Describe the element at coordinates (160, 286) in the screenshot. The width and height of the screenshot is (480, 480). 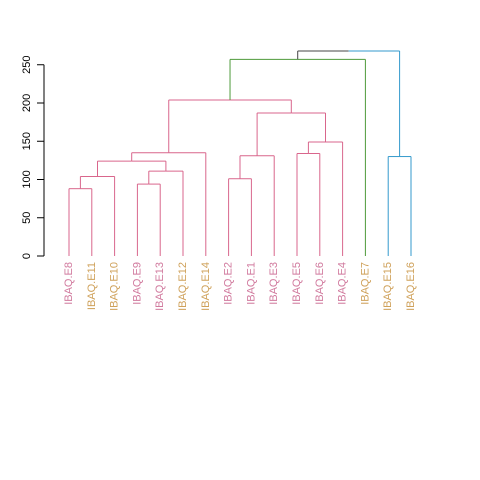
I see `leaf-label: IBAQ.E13` at that location.